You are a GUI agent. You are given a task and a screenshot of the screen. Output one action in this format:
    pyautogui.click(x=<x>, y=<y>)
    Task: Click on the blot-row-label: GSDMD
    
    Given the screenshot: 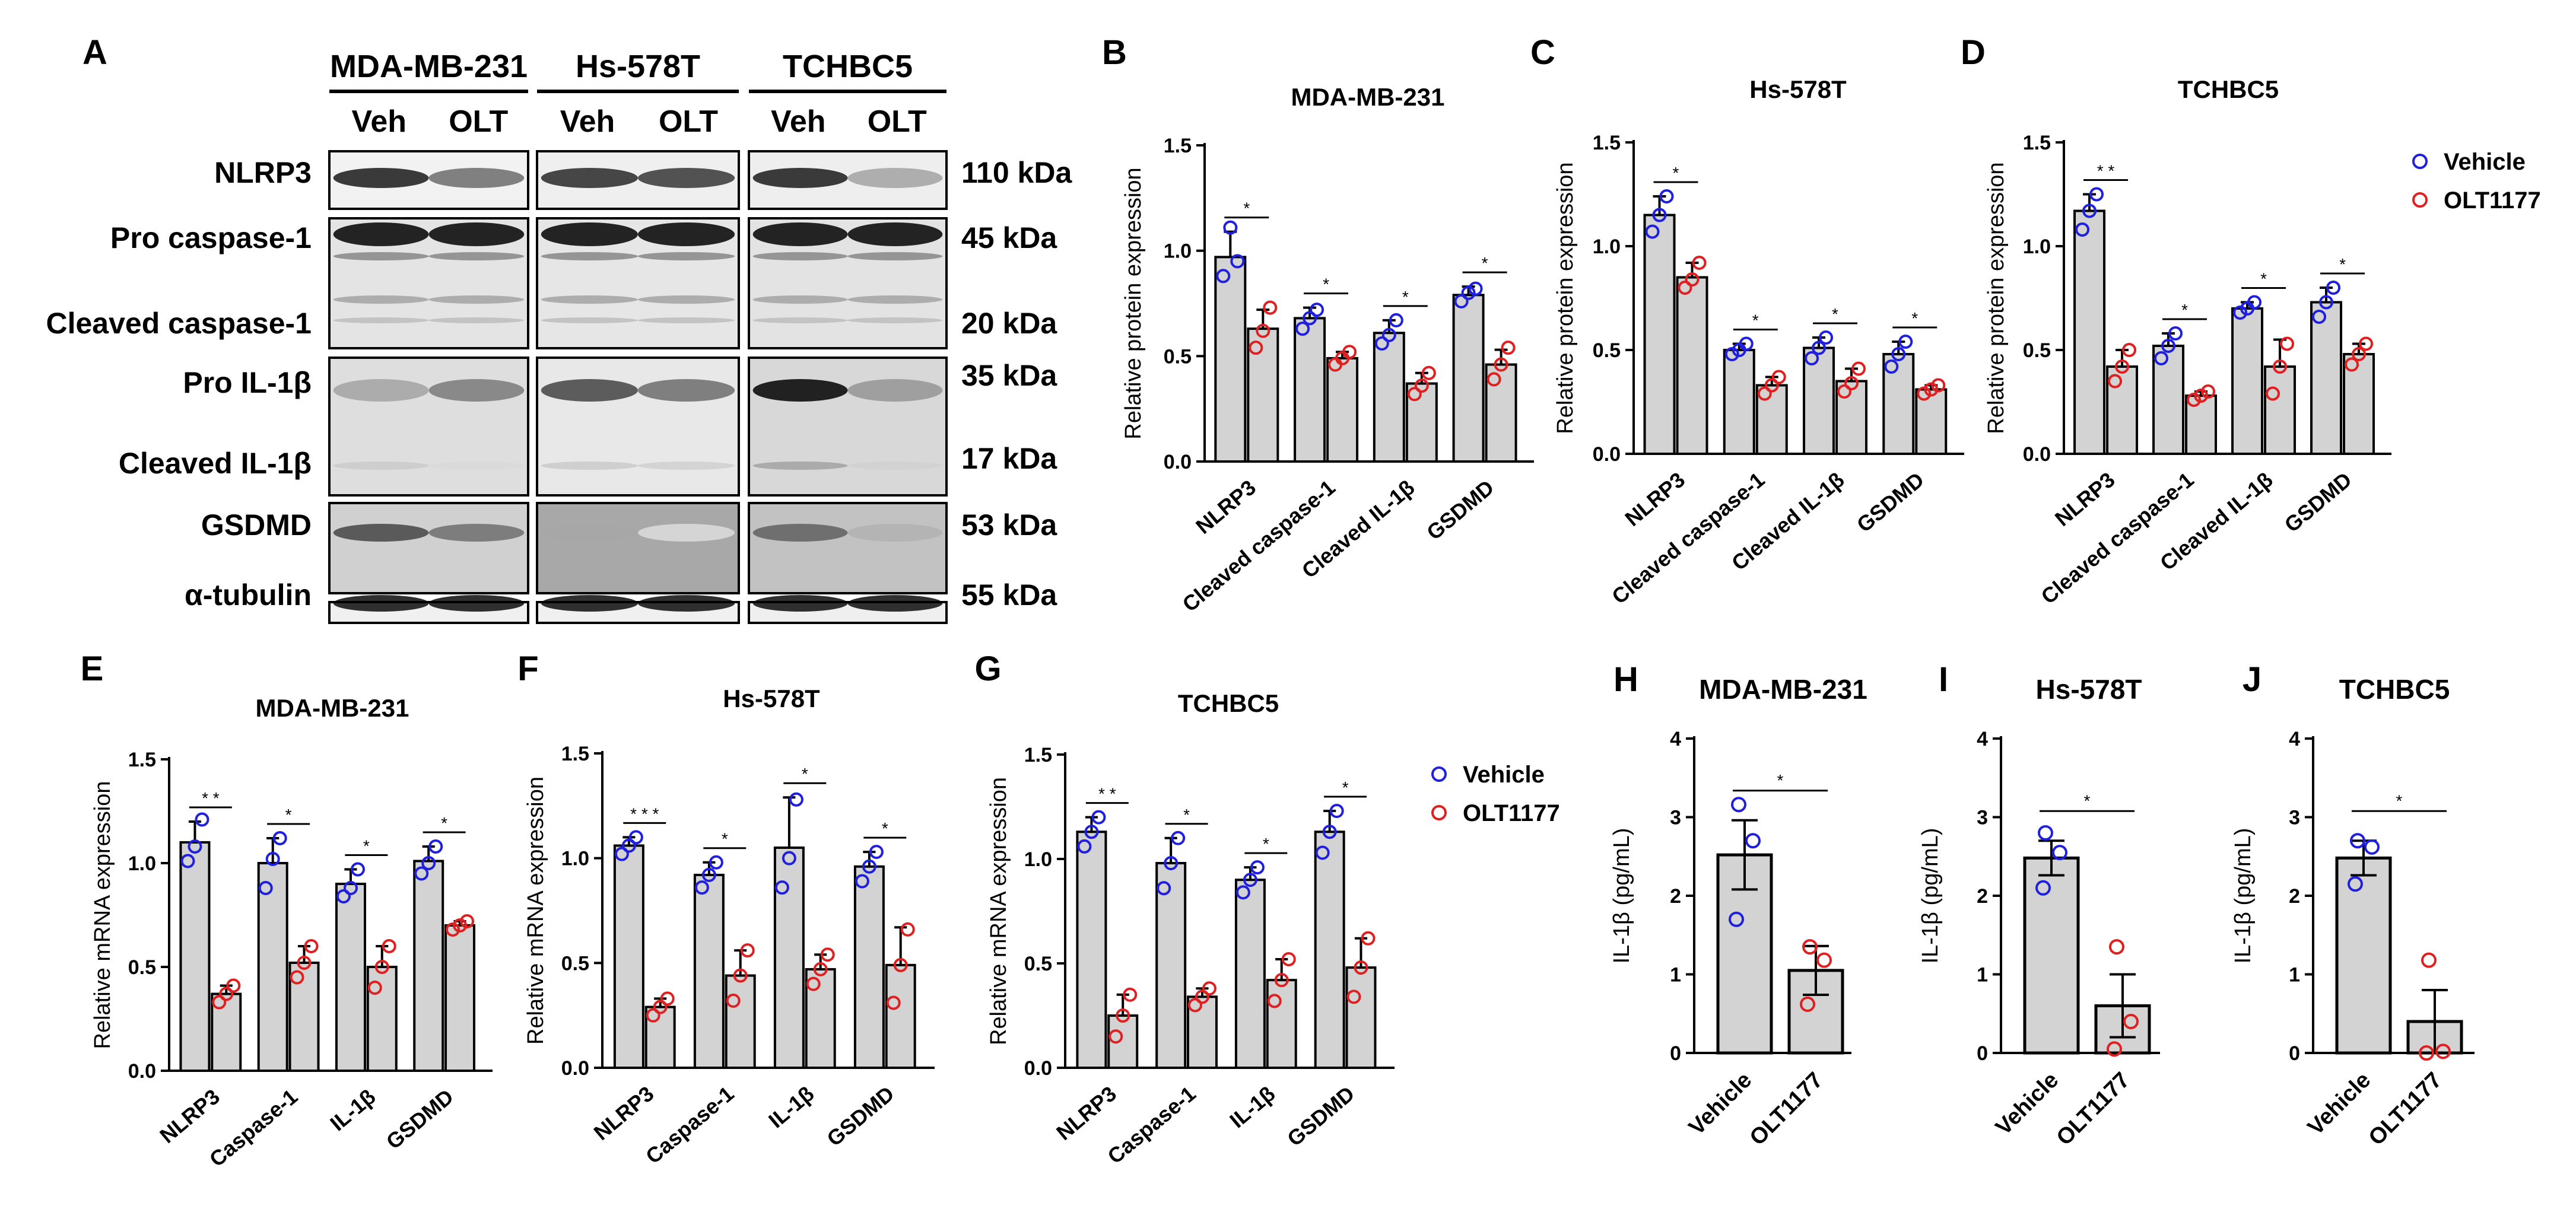 What is the action you would take?
    pyautogui.click(x=256, y=525)
    